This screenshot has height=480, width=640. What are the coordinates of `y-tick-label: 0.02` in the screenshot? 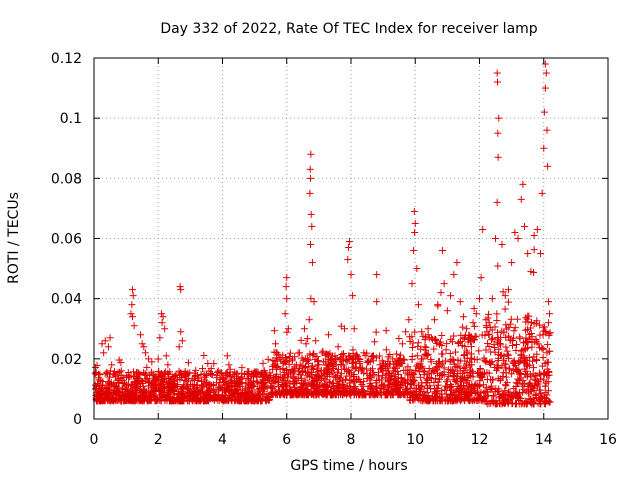 It's located at (66, 360).